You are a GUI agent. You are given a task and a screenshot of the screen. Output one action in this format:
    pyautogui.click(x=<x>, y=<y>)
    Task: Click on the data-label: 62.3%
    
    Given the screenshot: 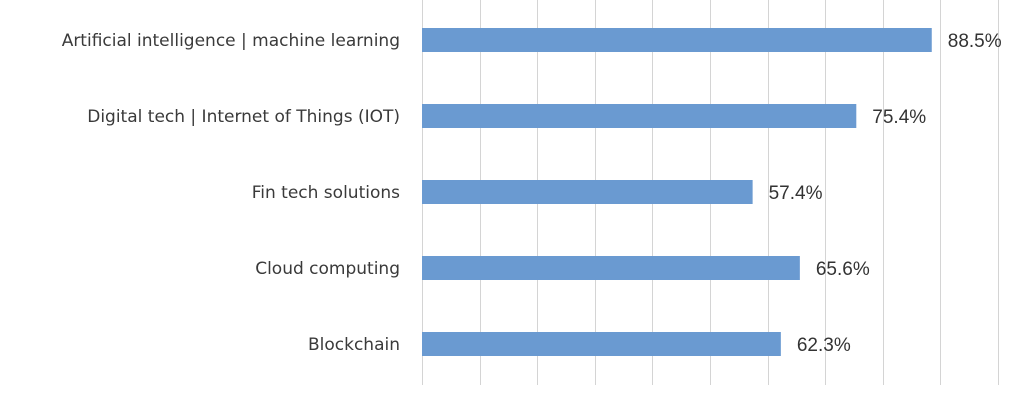 What is the action you would take?
    pyautogui.click(x=824, y=345)
    